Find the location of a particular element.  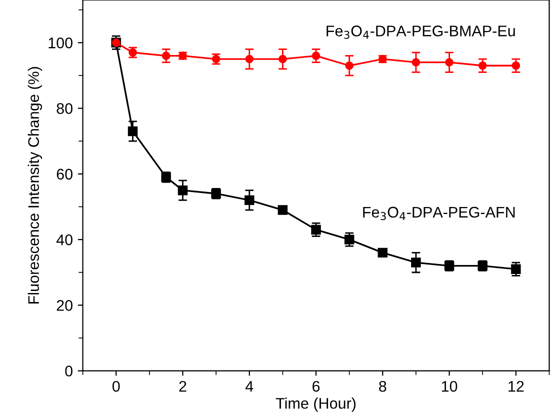

y-tick-label: 0 is located at coordinates (68, 371).